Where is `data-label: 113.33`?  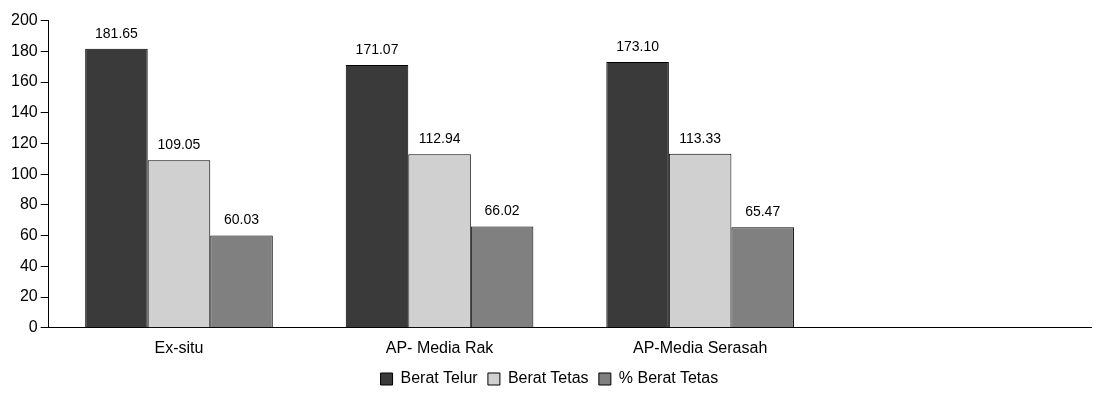
data-label: 113.33 is located at coordinates (700, 137).